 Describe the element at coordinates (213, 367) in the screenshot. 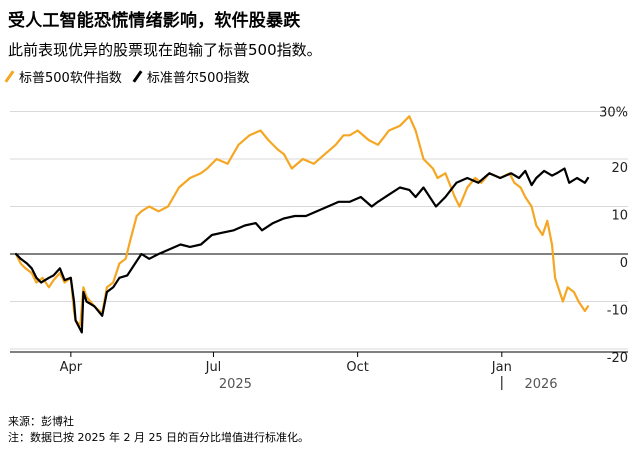

I see `x-tick-label: Jul` at that location.